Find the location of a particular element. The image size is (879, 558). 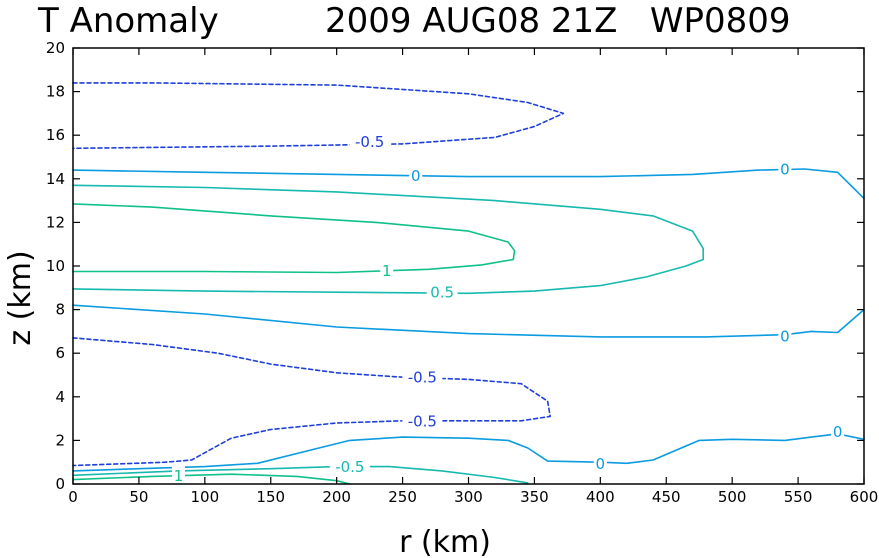

y-tick-label: 0 is located at coordinates (60, 484).